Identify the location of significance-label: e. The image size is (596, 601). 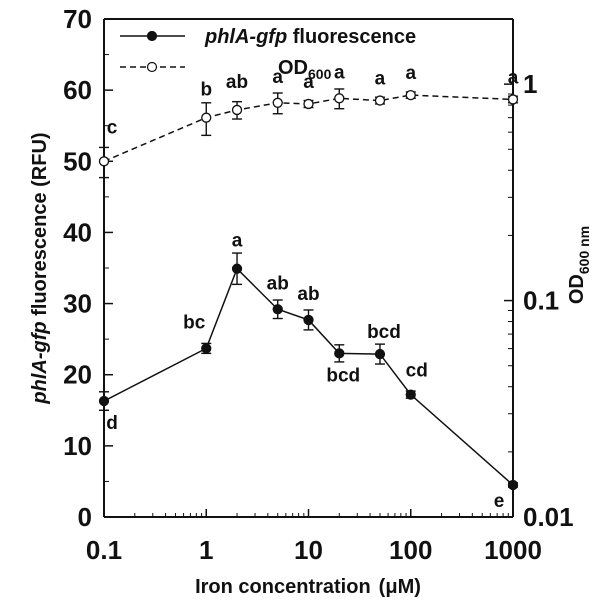
(499, 501).